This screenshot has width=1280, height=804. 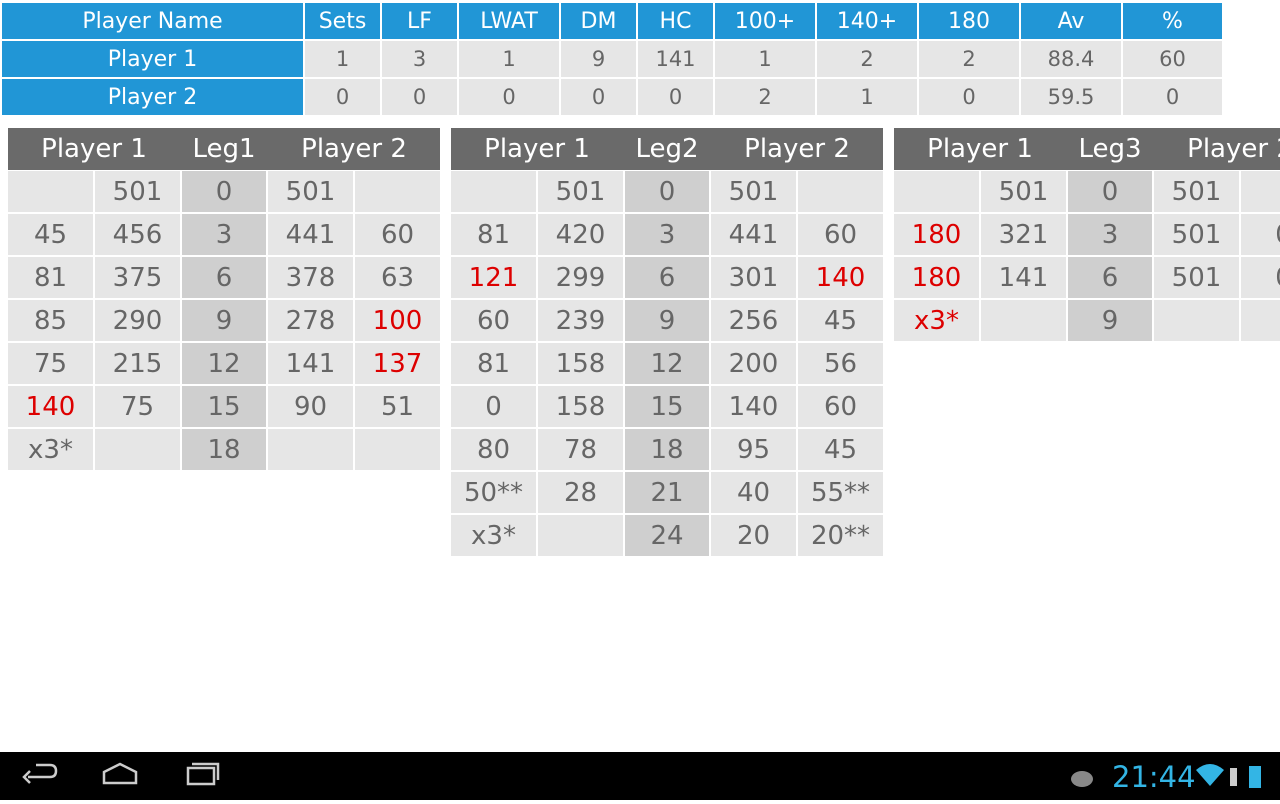 What do you see at coordinates (493, 492) in the screenshot?
I see `score-cell: 50**` at bounding box center [493, 492].